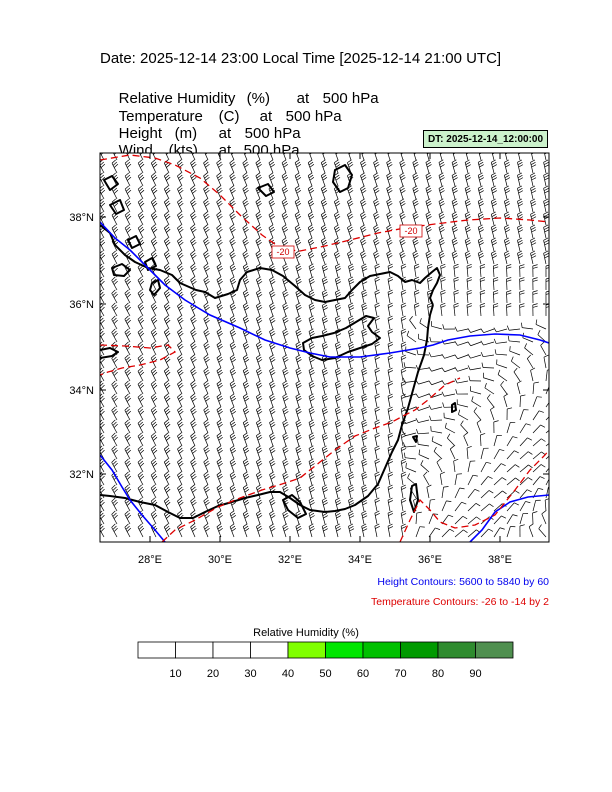  I want to click on colorbar-swatch, so click(456, 650).